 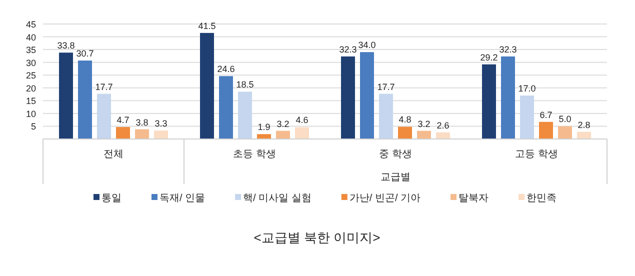 What do you see at coordinates (546, 115) in the screenshot?
I see `data-label: 6.7` at bounding box center [546, 115].